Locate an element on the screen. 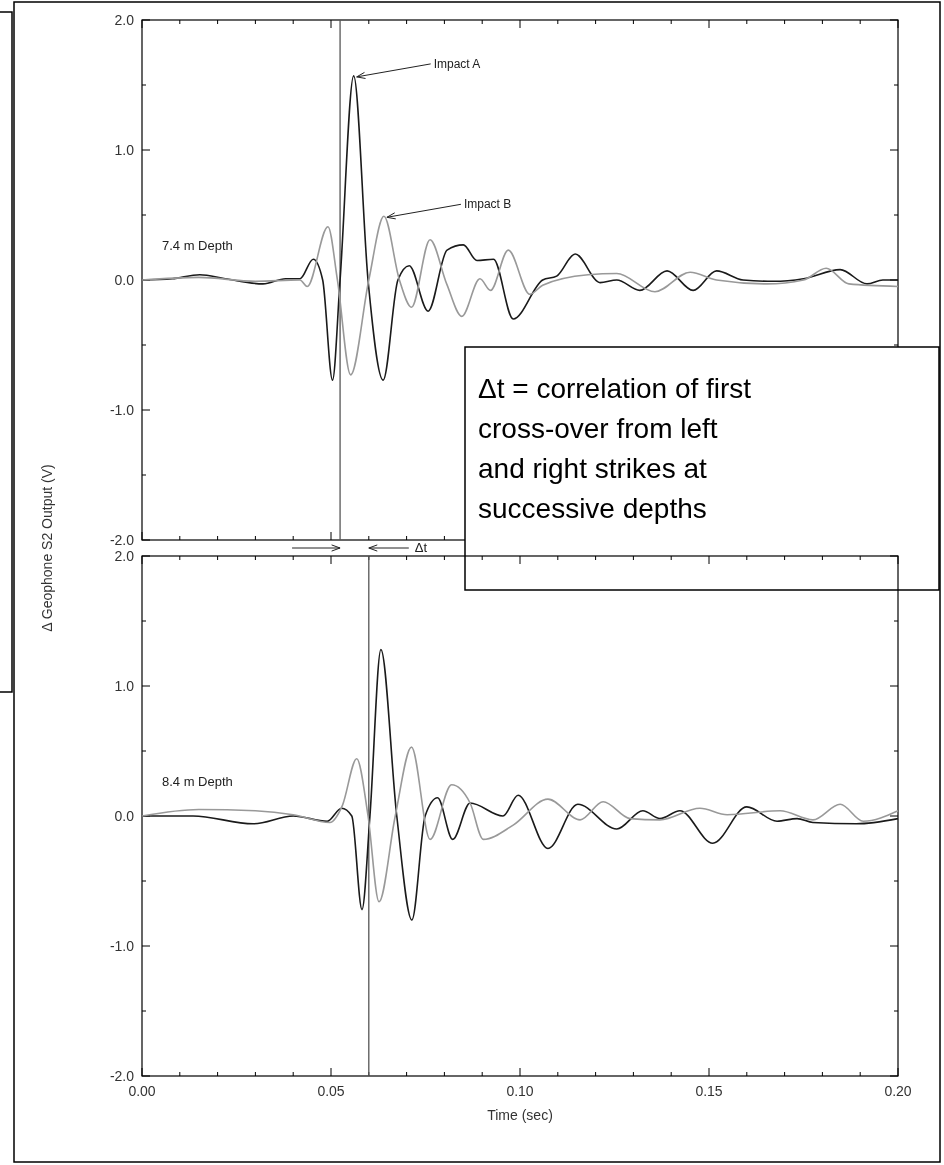  x-tick-label: 0.10 is located at coordinates (520, 1091).